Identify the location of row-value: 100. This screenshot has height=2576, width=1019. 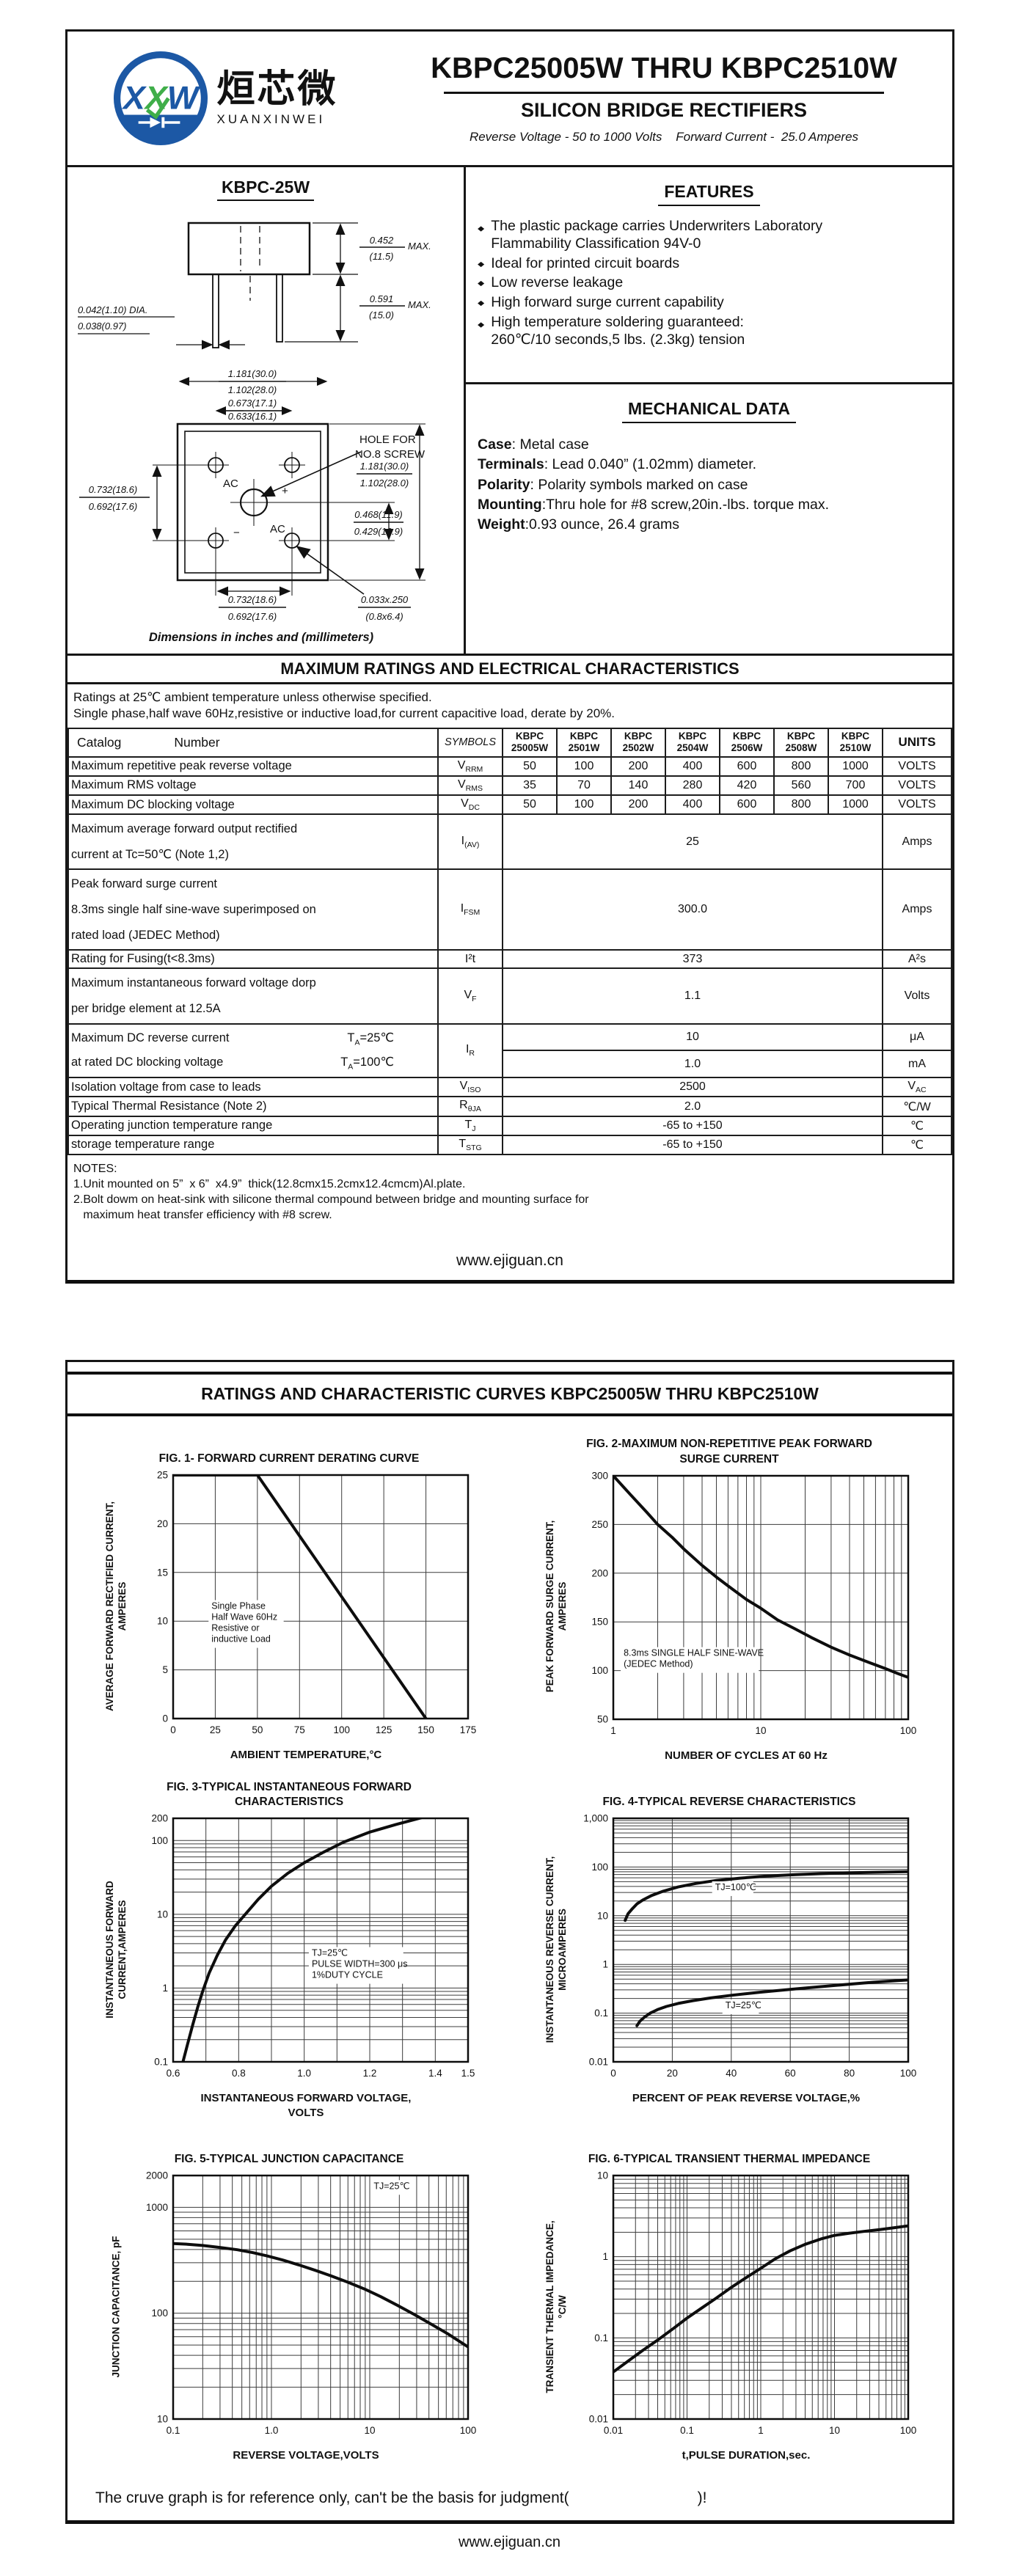
(584, 805).